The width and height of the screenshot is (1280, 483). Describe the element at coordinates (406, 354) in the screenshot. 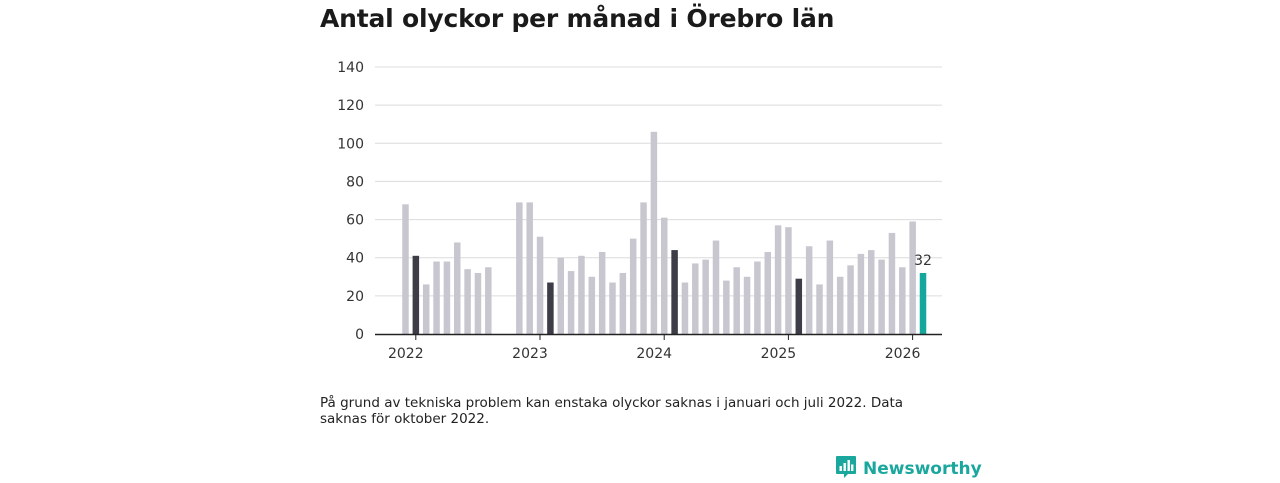

I see `x-tick-label: 2022` at that location.